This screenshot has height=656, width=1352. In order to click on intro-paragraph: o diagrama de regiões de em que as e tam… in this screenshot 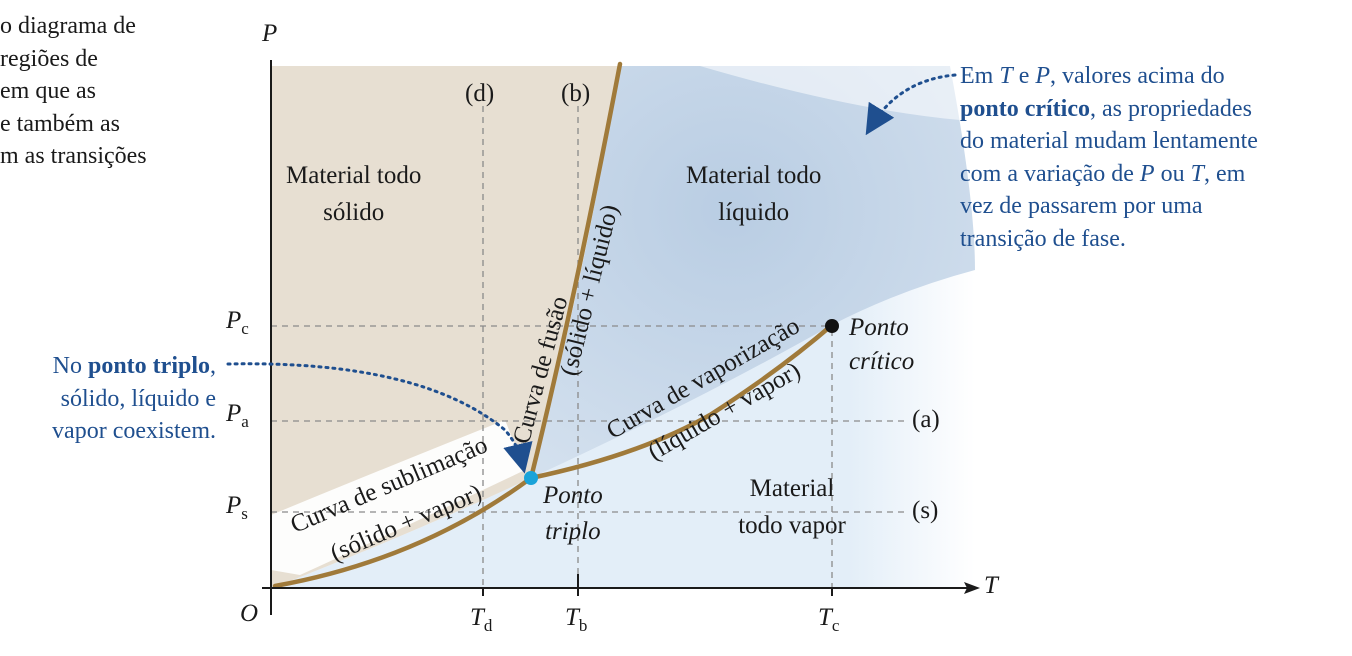, I will do `click(73, 91)`.